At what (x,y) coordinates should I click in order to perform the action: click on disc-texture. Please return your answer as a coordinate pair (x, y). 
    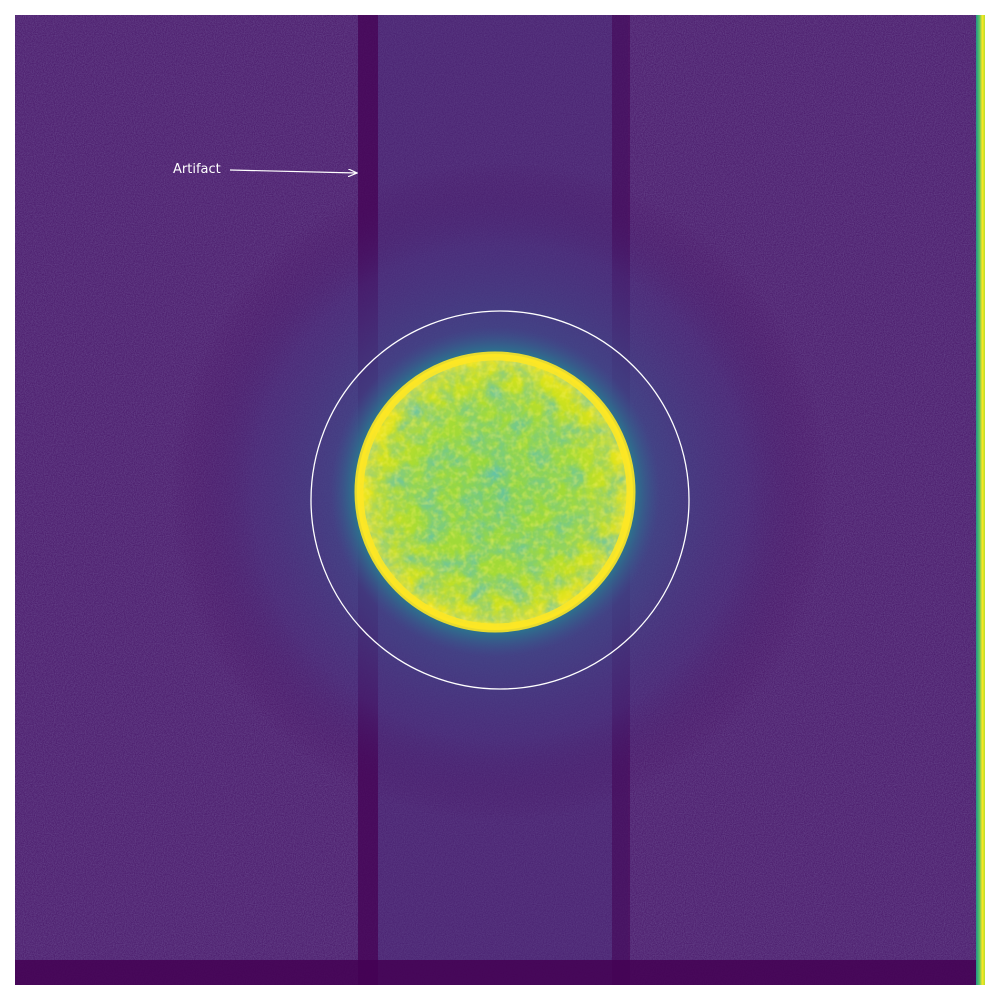
    Looking at the image, I should click on (495, 492).